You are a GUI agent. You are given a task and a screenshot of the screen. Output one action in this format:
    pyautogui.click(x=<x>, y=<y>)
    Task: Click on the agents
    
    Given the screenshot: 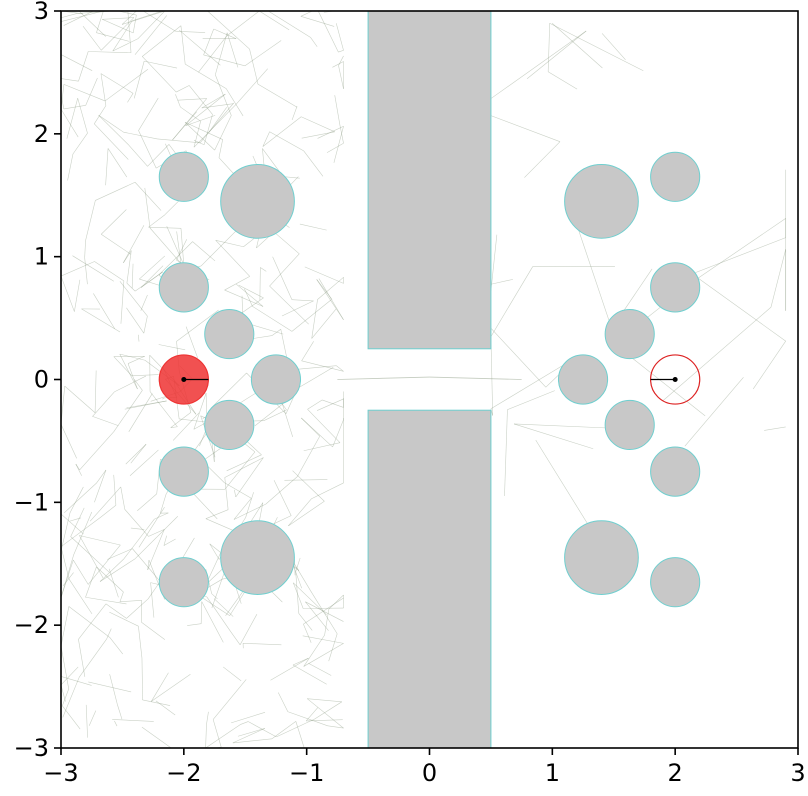 What is the action you would take?
    pyautogui.click(x=429, y=379)
    